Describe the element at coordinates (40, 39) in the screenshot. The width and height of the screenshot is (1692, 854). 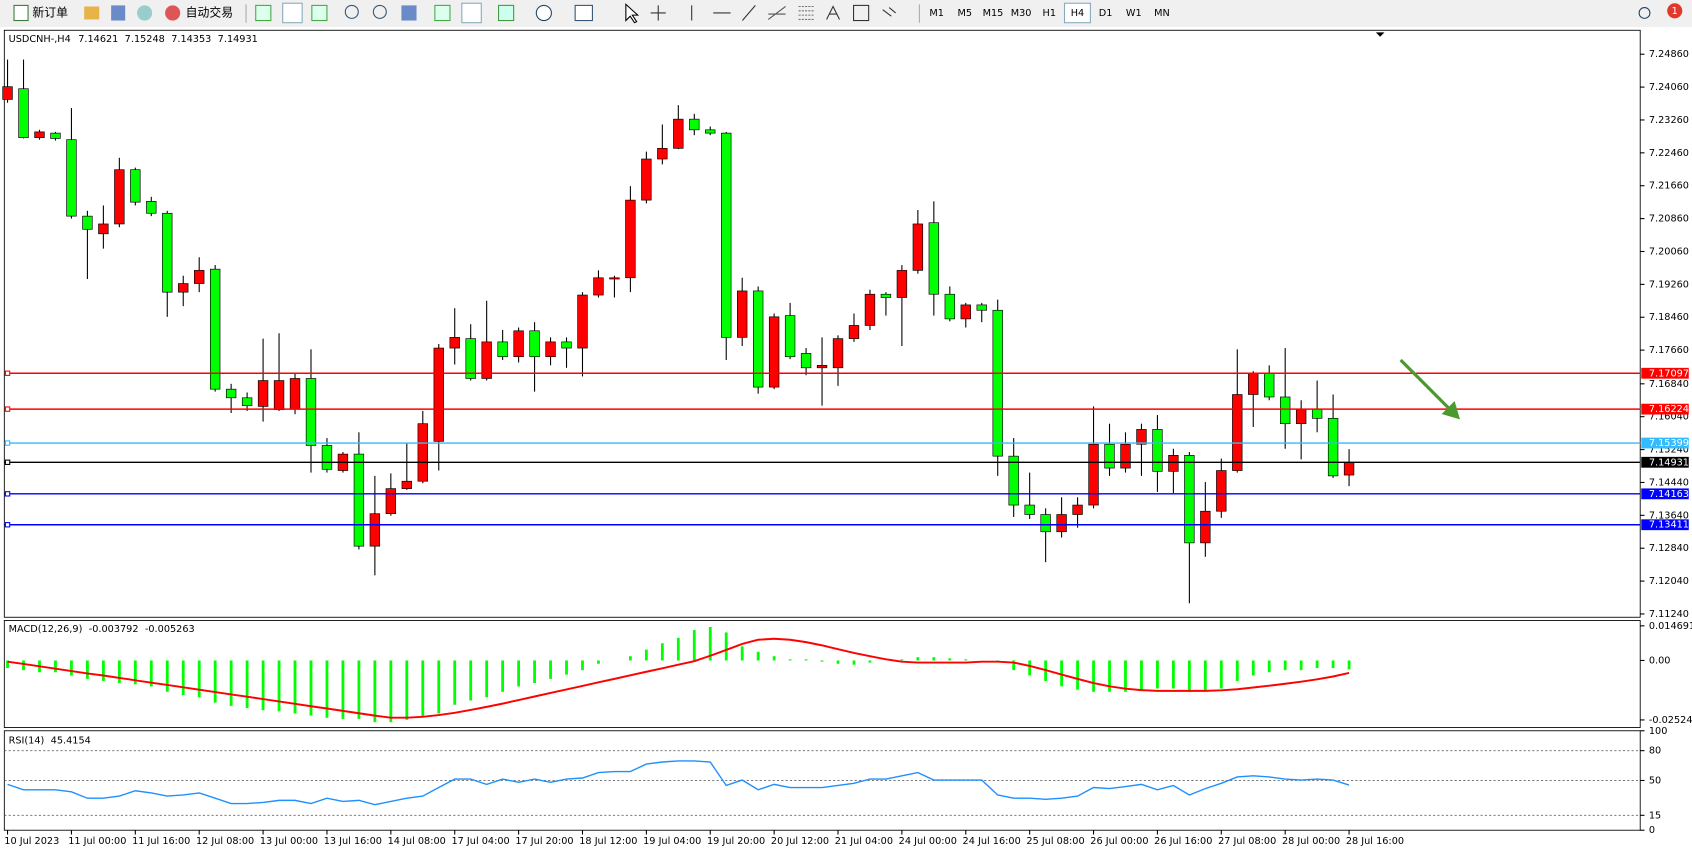
I see `chart-symbol: USDCNH-,H4` at that location.